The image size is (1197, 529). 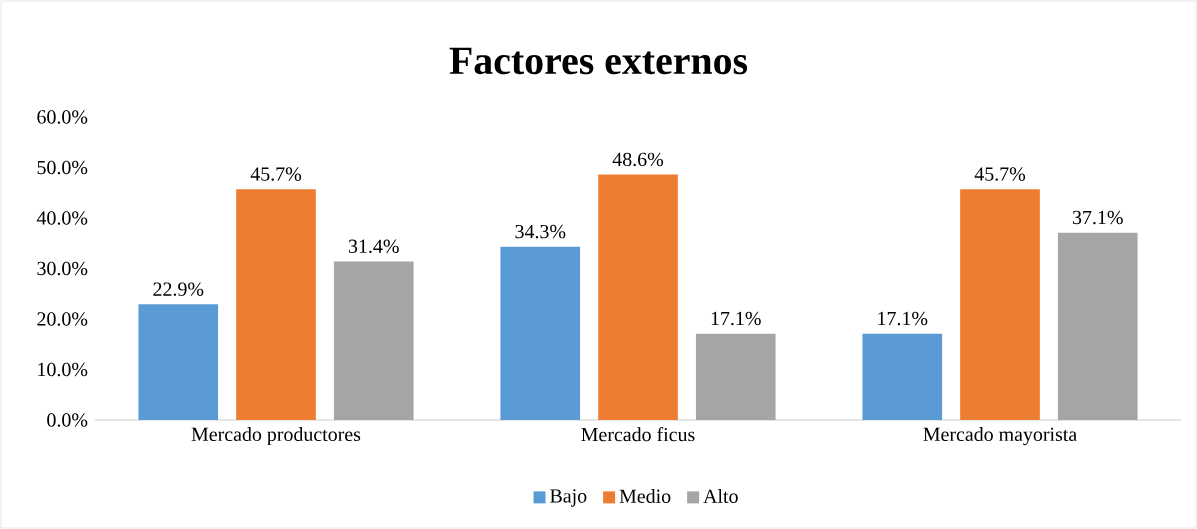 What do you see at coordinates (62, 218) in the screenshot?
I see `y-tick-label: 40.0%` at bounding box center [62, 218].